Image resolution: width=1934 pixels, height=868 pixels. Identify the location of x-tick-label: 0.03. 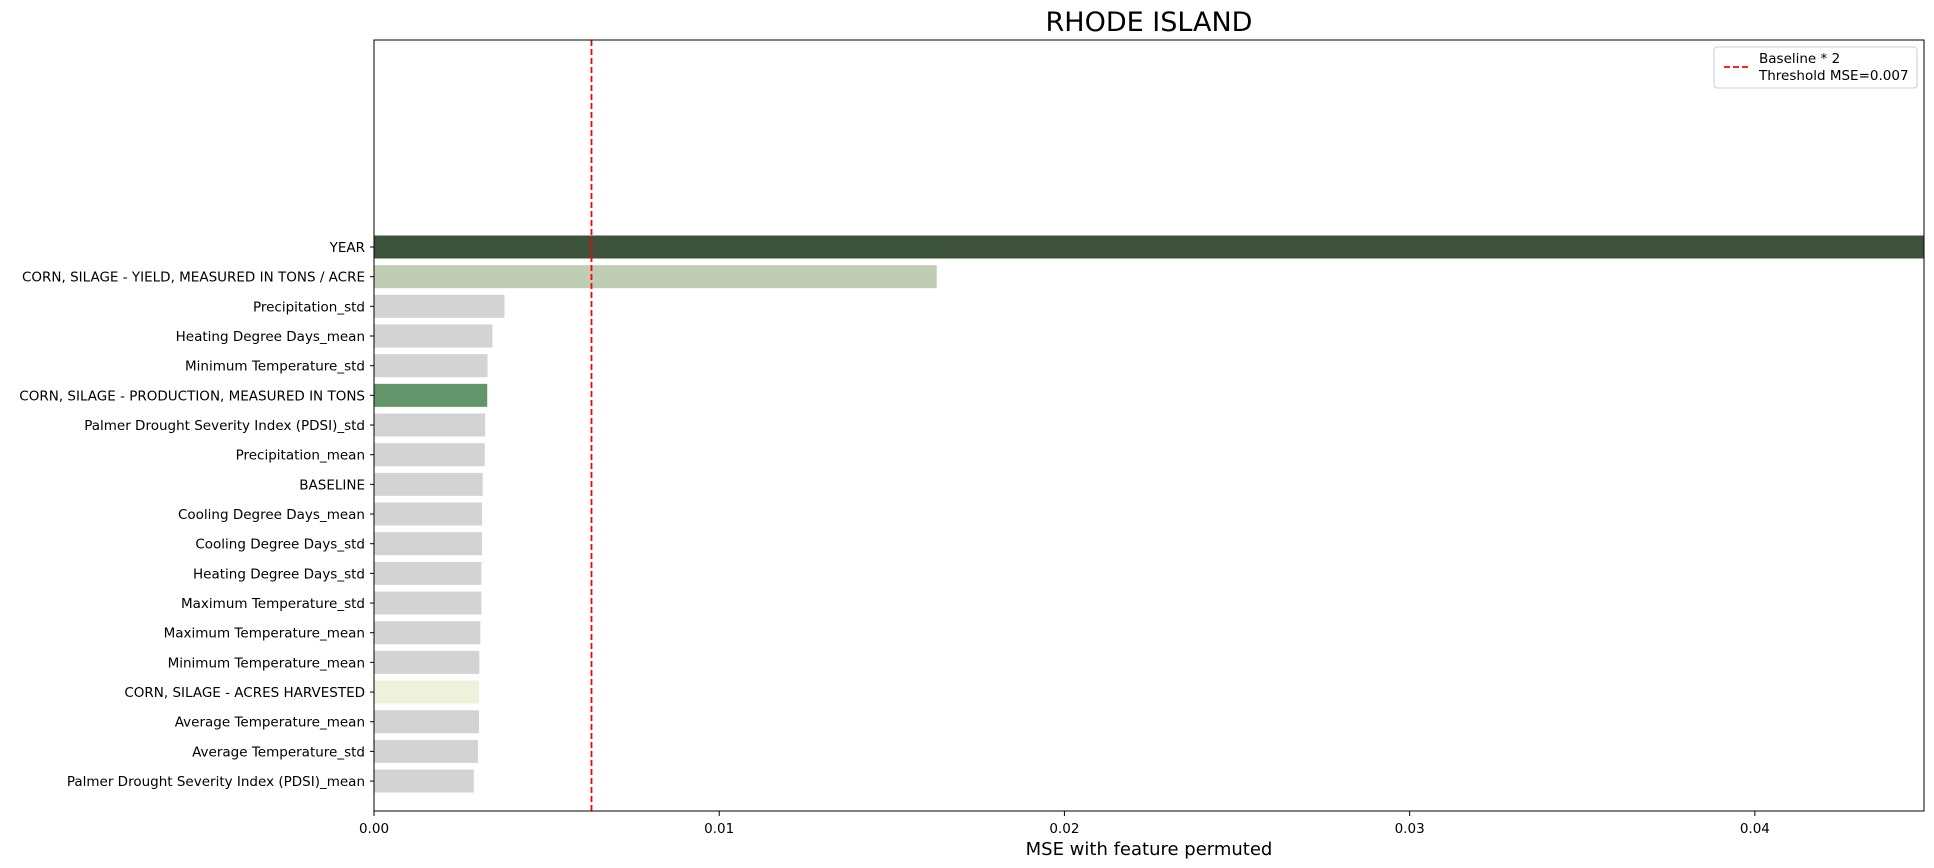
(1410, 829).